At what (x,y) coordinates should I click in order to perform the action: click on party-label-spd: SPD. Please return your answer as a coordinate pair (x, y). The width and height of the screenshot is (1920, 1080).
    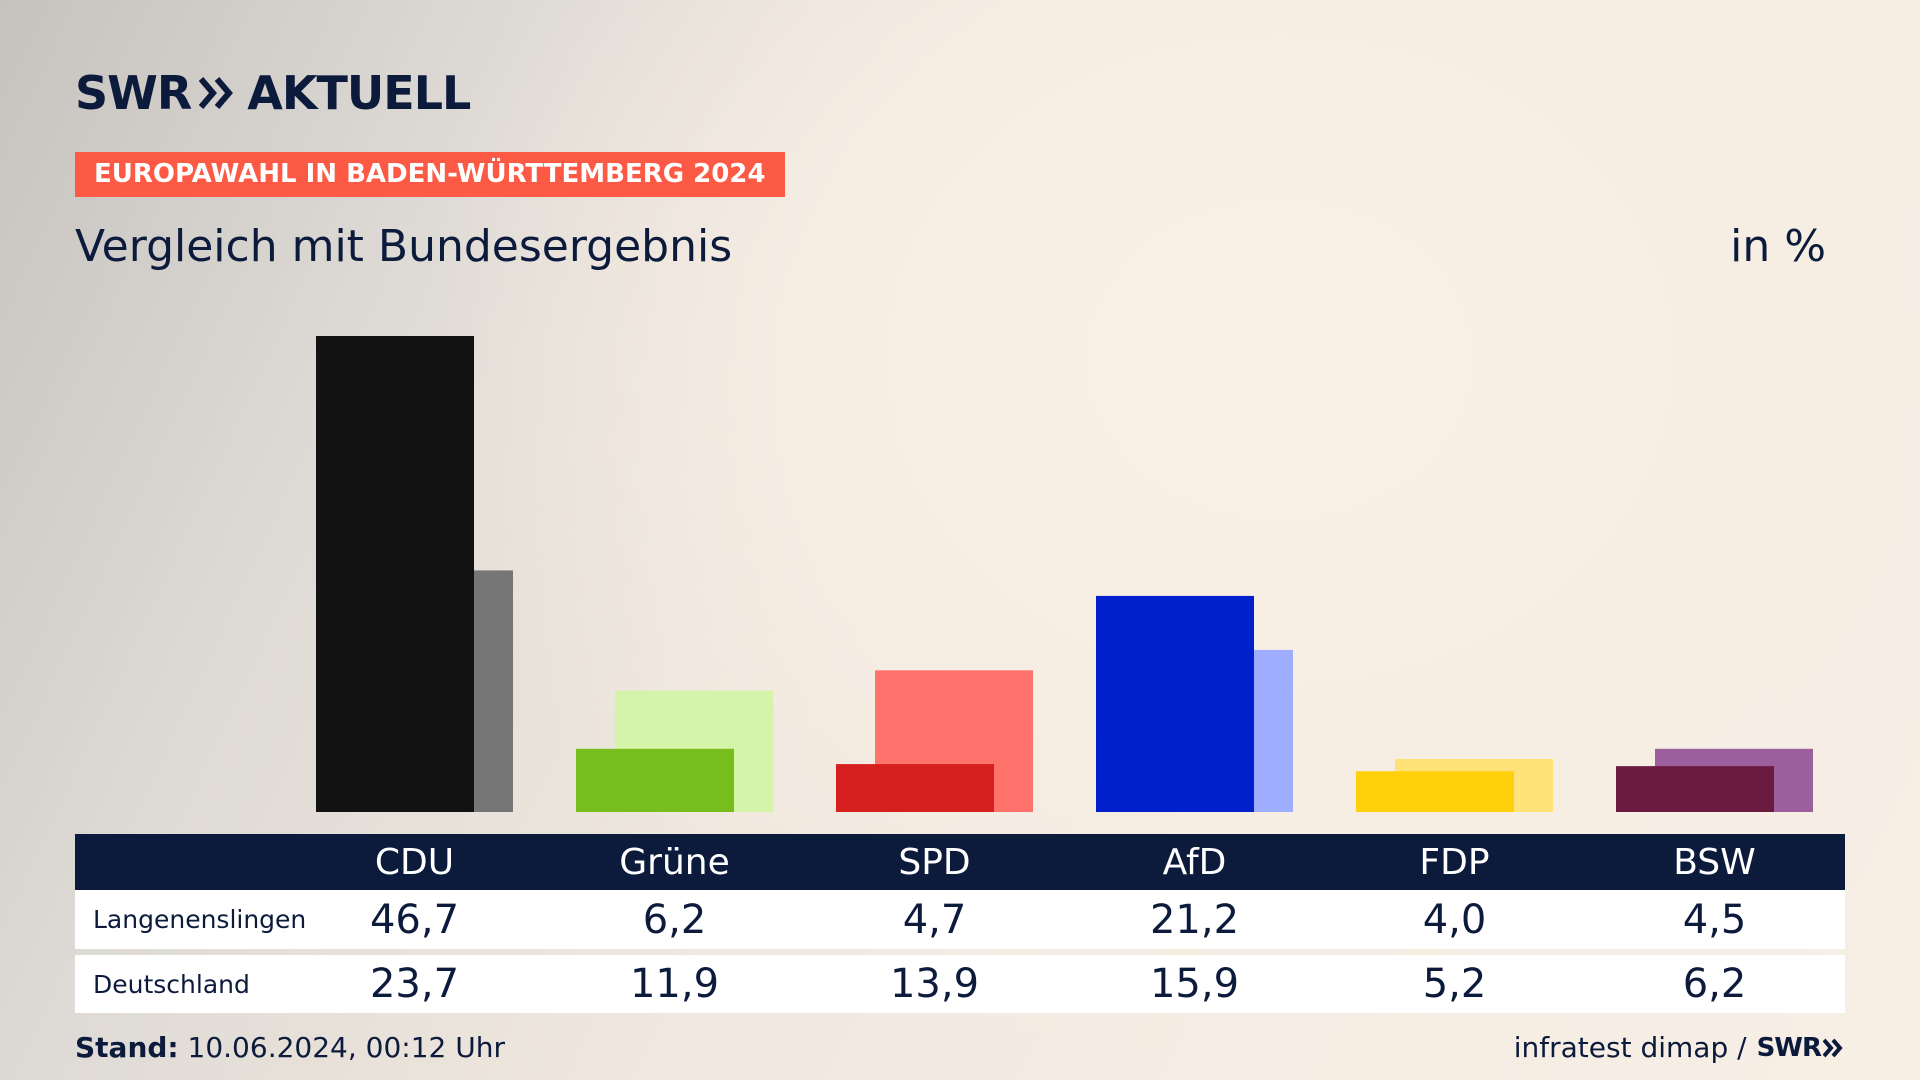
    Looking at the image, I should click on (934, 862).